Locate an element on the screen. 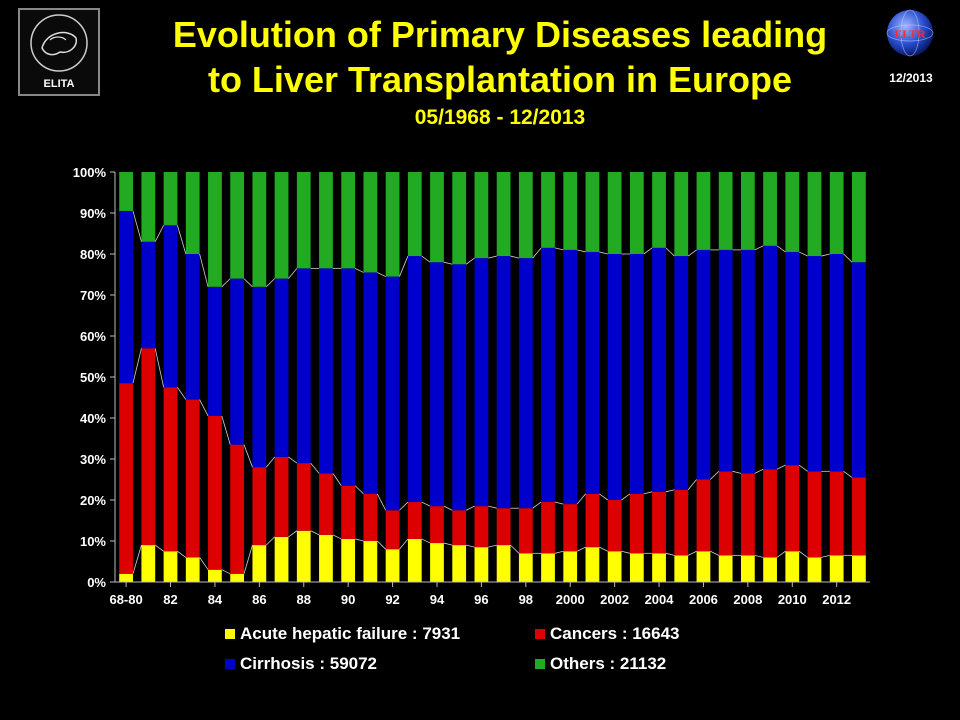 Image resolution: width=960 pixels, height=720 pixels. x-tick-label: 86 is located at coordinates (259, 599).